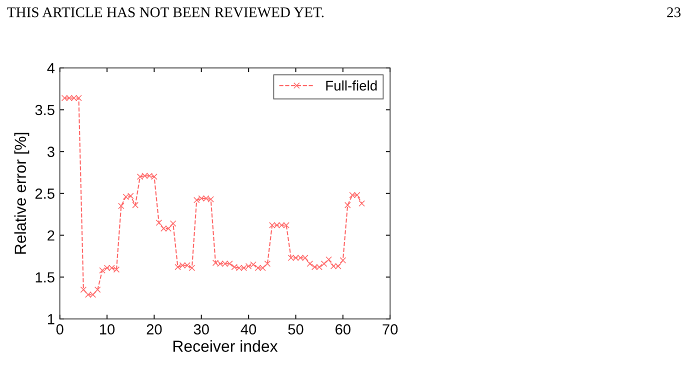  What do you see at coordinates (201, 329) in the screenshot?
I see `x-tick-label: 30` at bounding box center [201, 329].